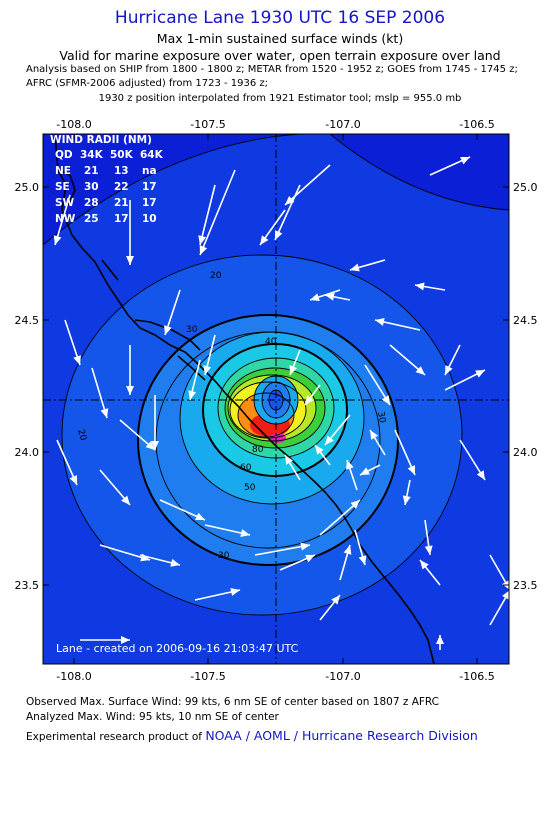 The height and width of the screenshot is (815, 560). I want to click on lat-tick-left: 24.5, so click(27, 320).